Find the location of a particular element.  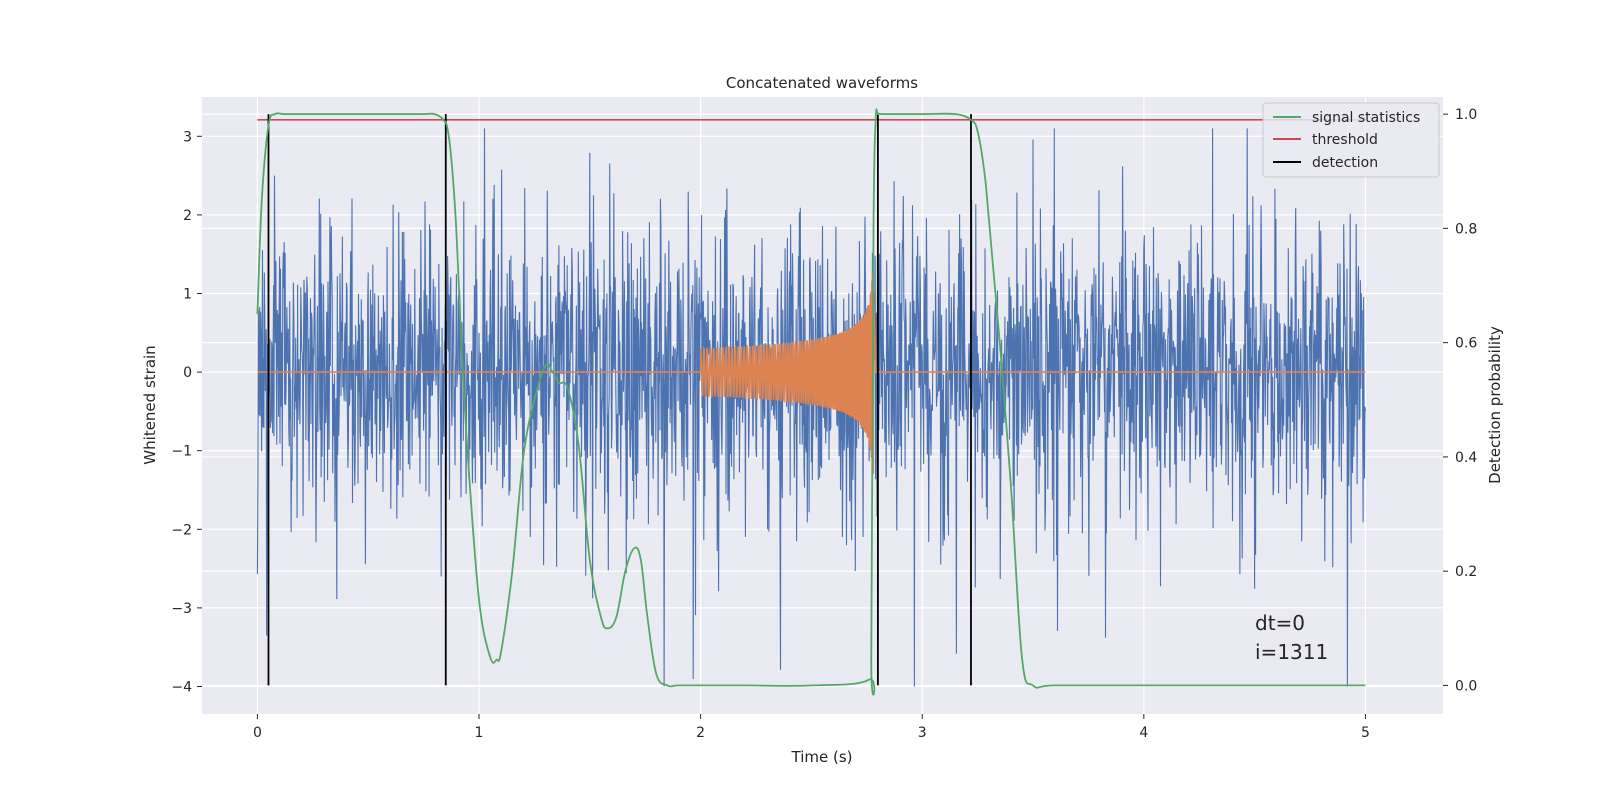

y-tick-label-1: −3 is located at coordinates (181, 609).